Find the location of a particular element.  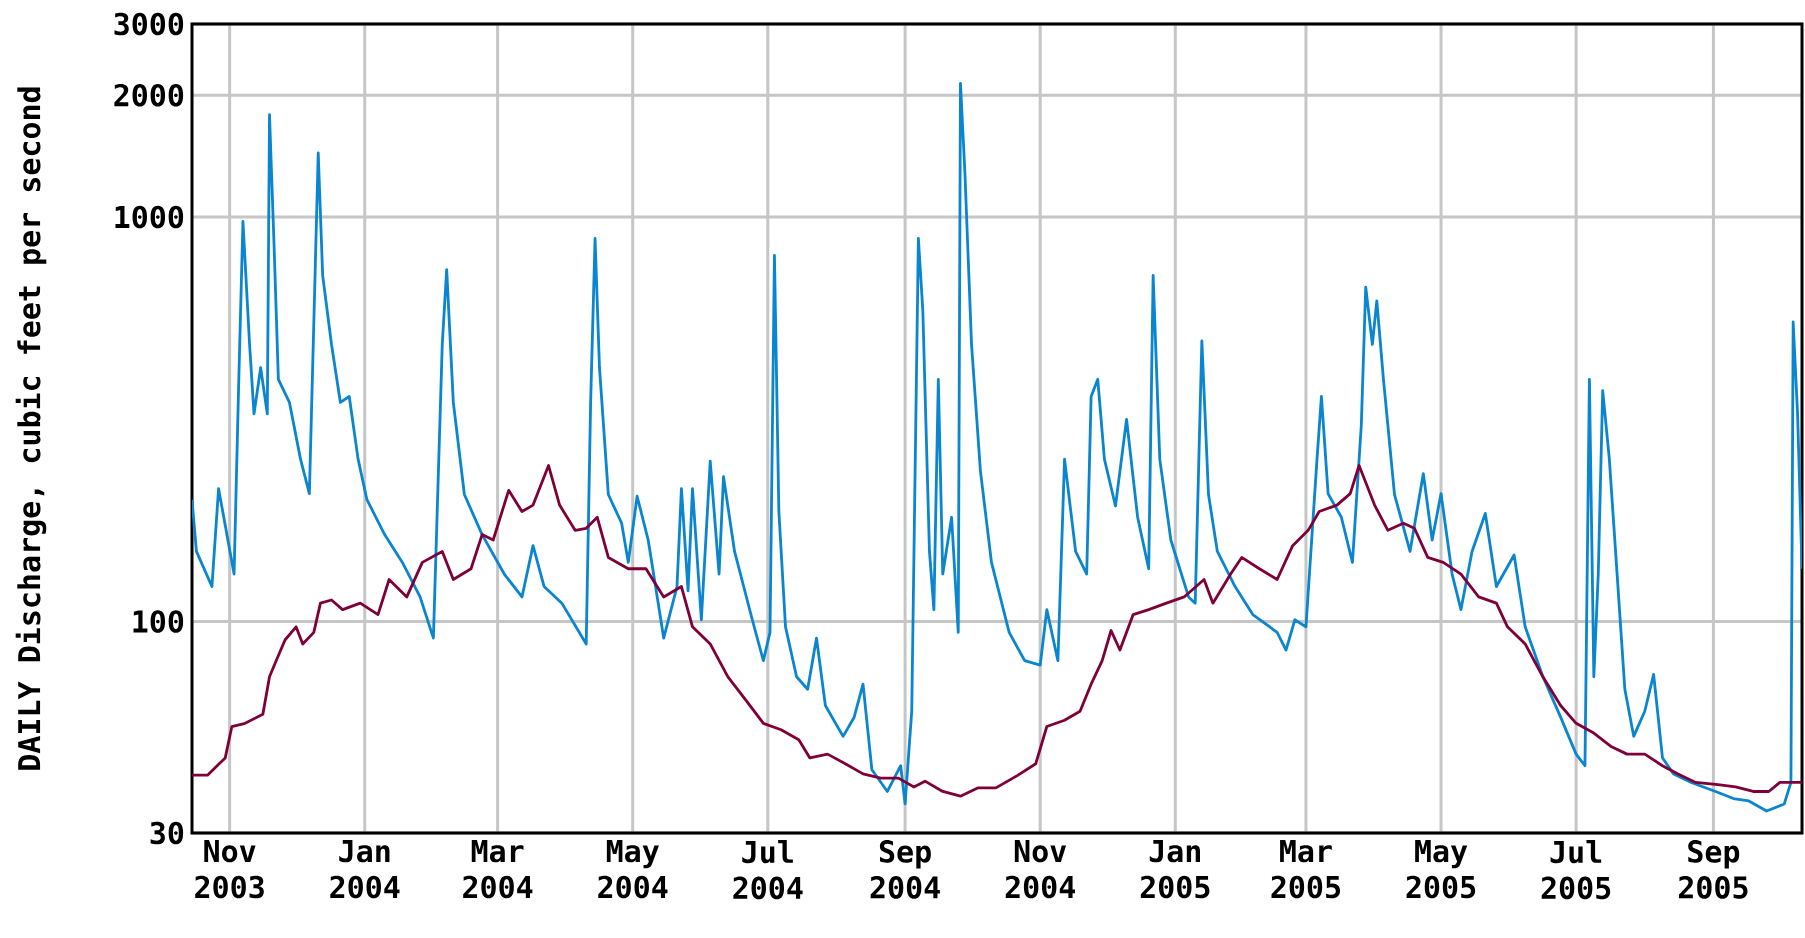

x-tick-label: Nov 2003 is located at coordinates (229, 869).